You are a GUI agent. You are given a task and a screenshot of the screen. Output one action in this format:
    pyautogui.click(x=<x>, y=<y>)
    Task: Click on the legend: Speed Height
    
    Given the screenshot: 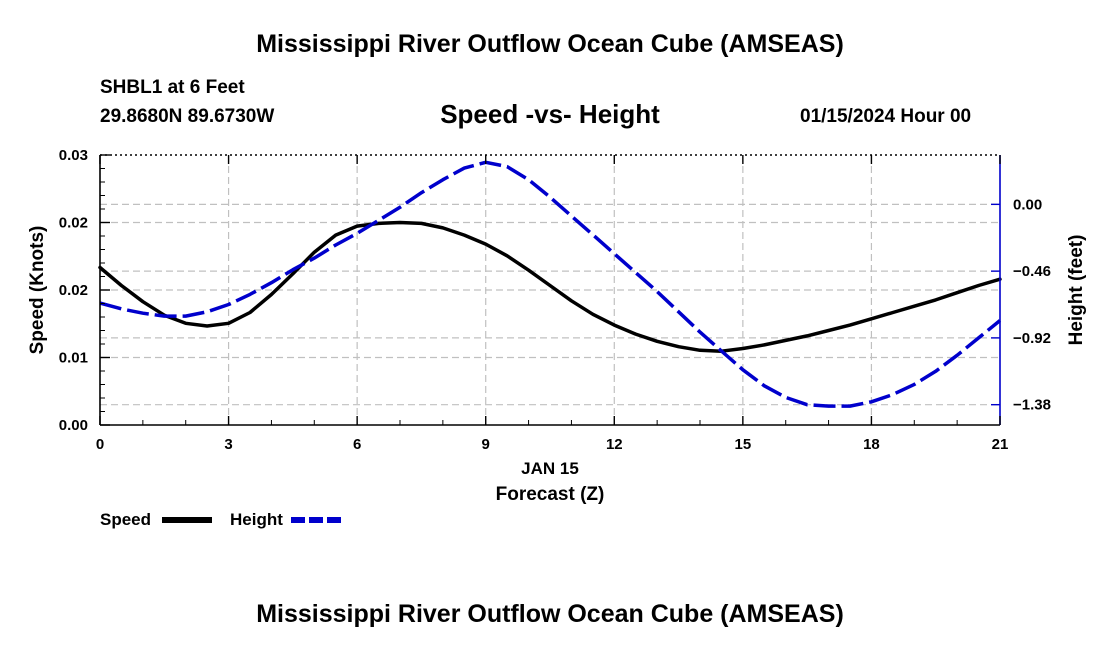 What is the action you would take?
    pyautogui.click(x=221, y=519)
    